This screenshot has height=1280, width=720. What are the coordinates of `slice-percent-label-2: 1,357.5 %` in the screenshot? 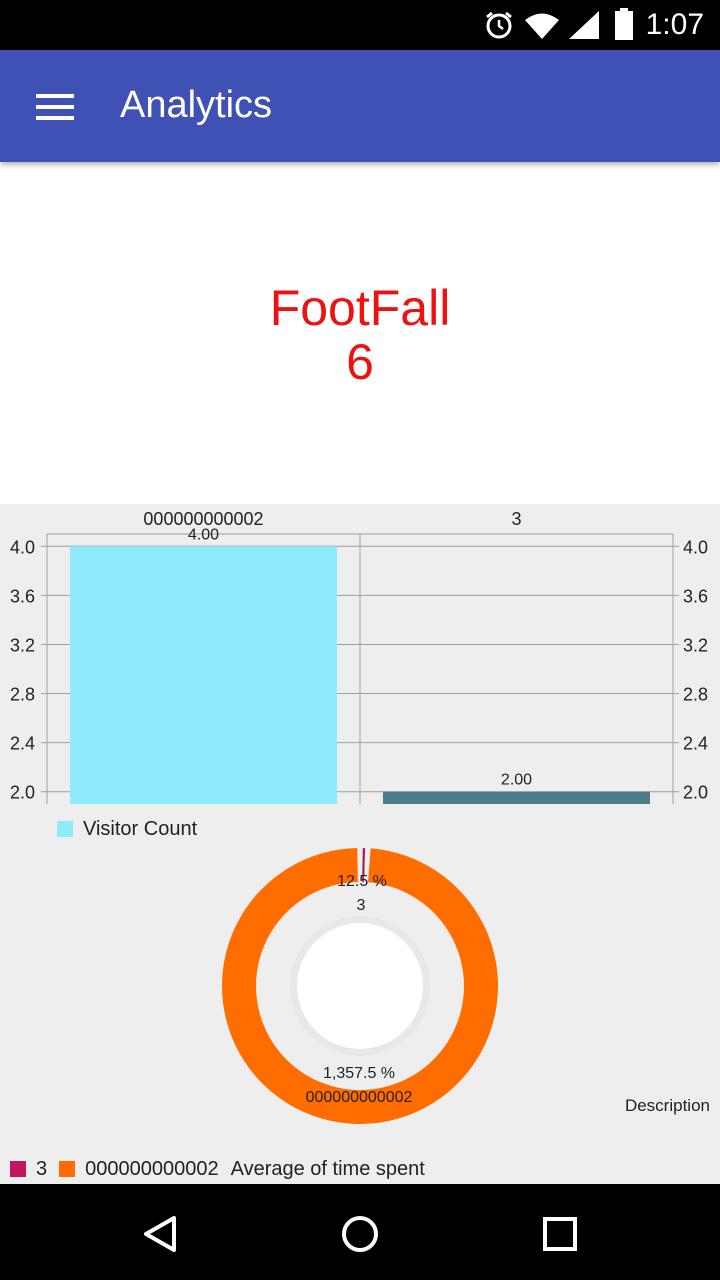 It's located at (359, 1073).